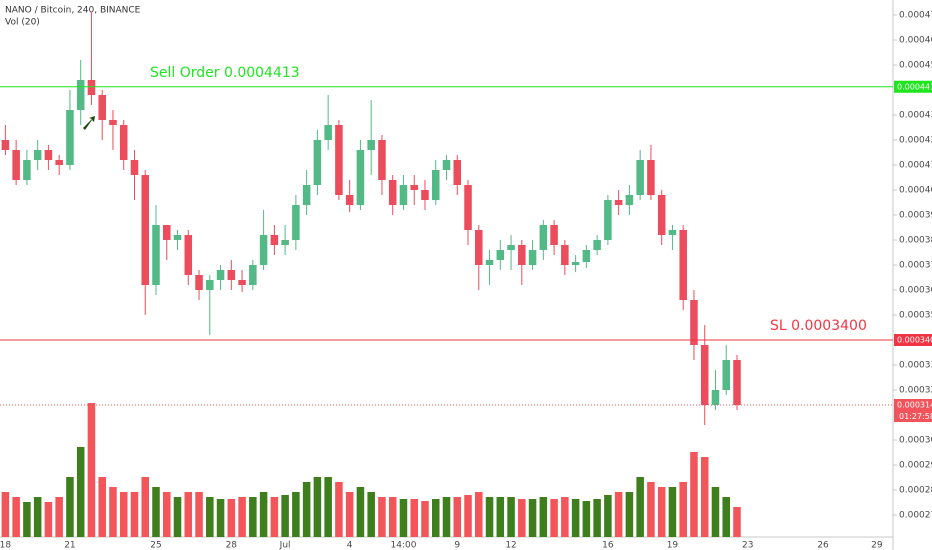  I want to click on x-tick-label: 18, so click(5, 545).